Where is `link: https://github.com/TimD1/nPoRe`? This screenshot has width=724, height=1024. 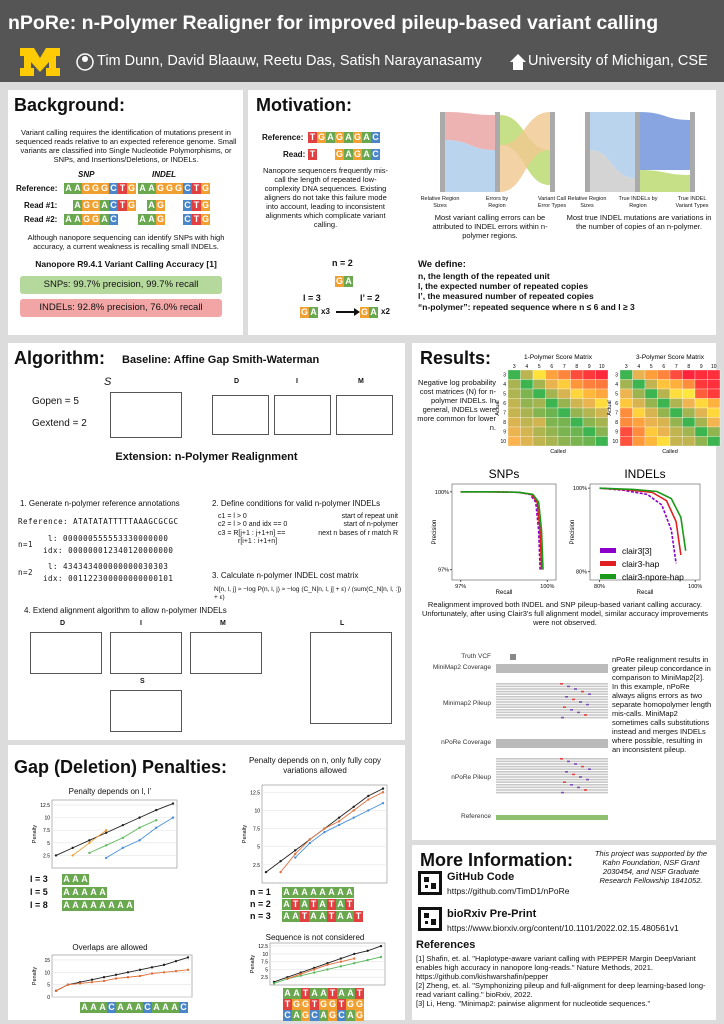 link: https://github.com/TimD1/nPoRe is located at coordinates (508, 891).